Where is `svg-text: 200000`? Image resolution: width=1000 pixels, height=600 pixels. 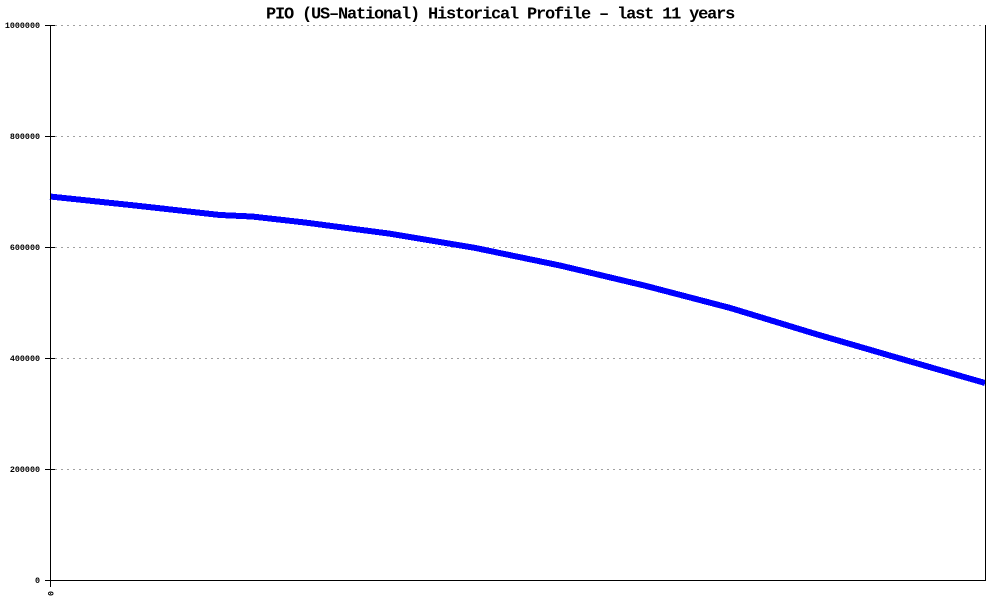 svg-text: 200000 is located at coordinates (25, 470).